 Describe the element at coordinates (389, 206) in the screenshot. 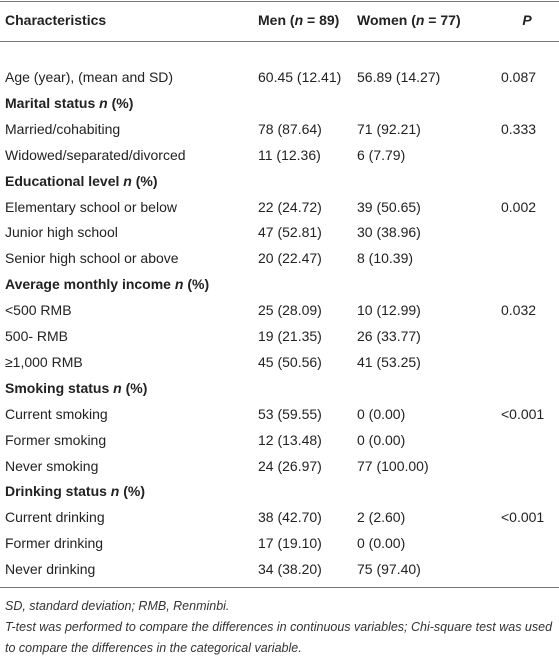

I see `cell-value: 39 (50.65)` at that location.